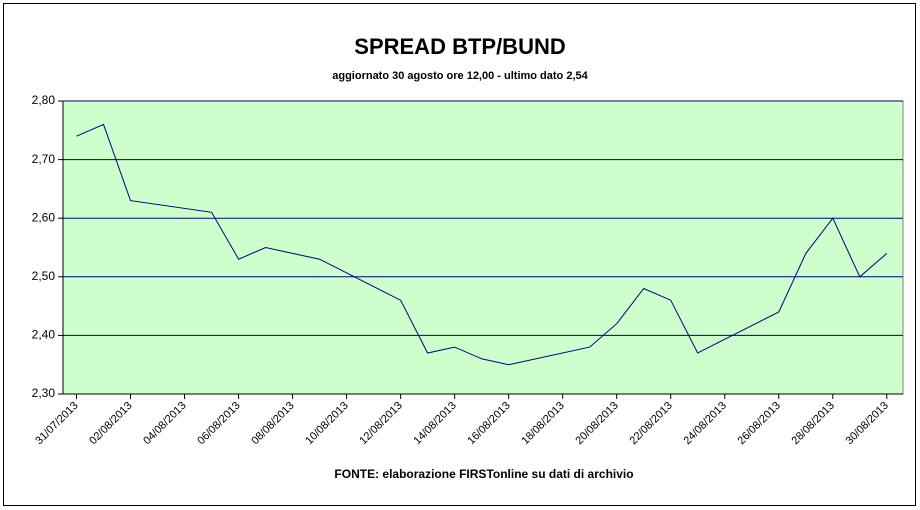 This screenshot has width=920, height=510. Describe the element at coordinates (44, 217) in the screenshot. I see `y-tick-label: 2,60` at that location.